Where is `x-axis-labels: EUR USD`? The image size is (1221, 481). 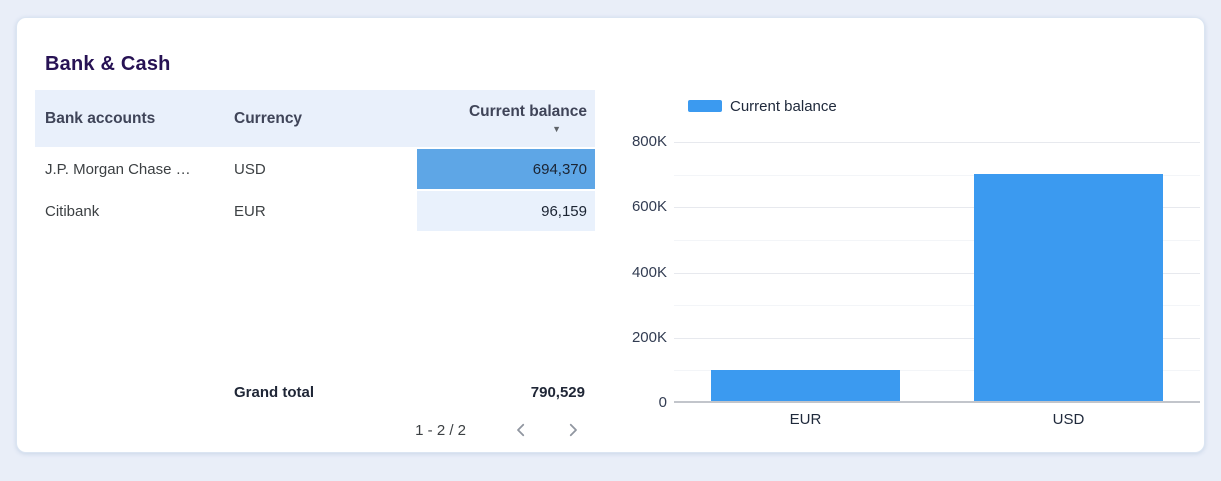
x-axis-labels: EUR USD is located at coordinates (937, 419).